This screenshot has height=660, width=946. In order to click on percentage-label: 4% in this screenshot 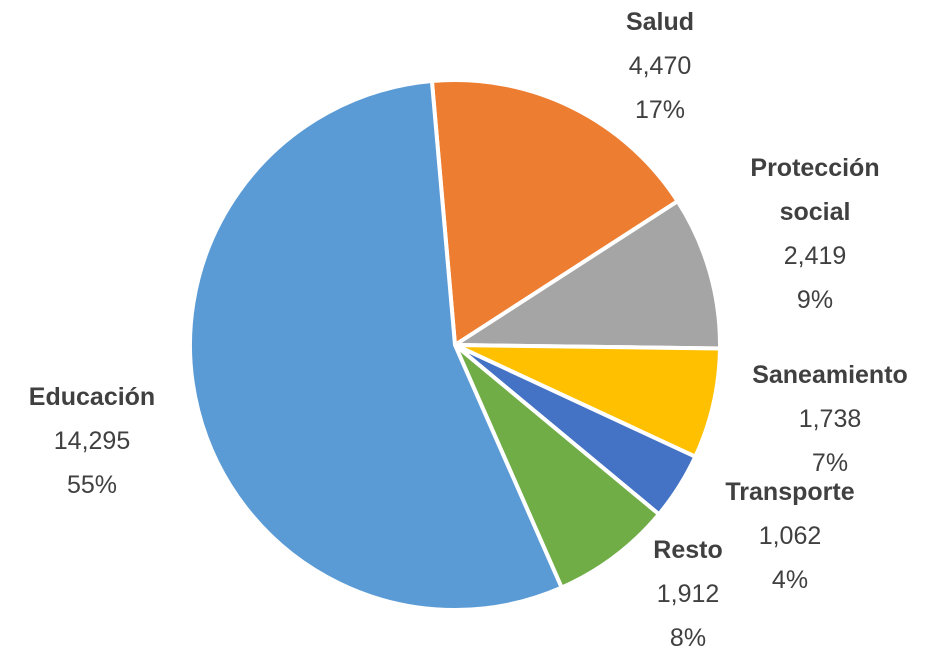, I will do `click(790, 580)`.